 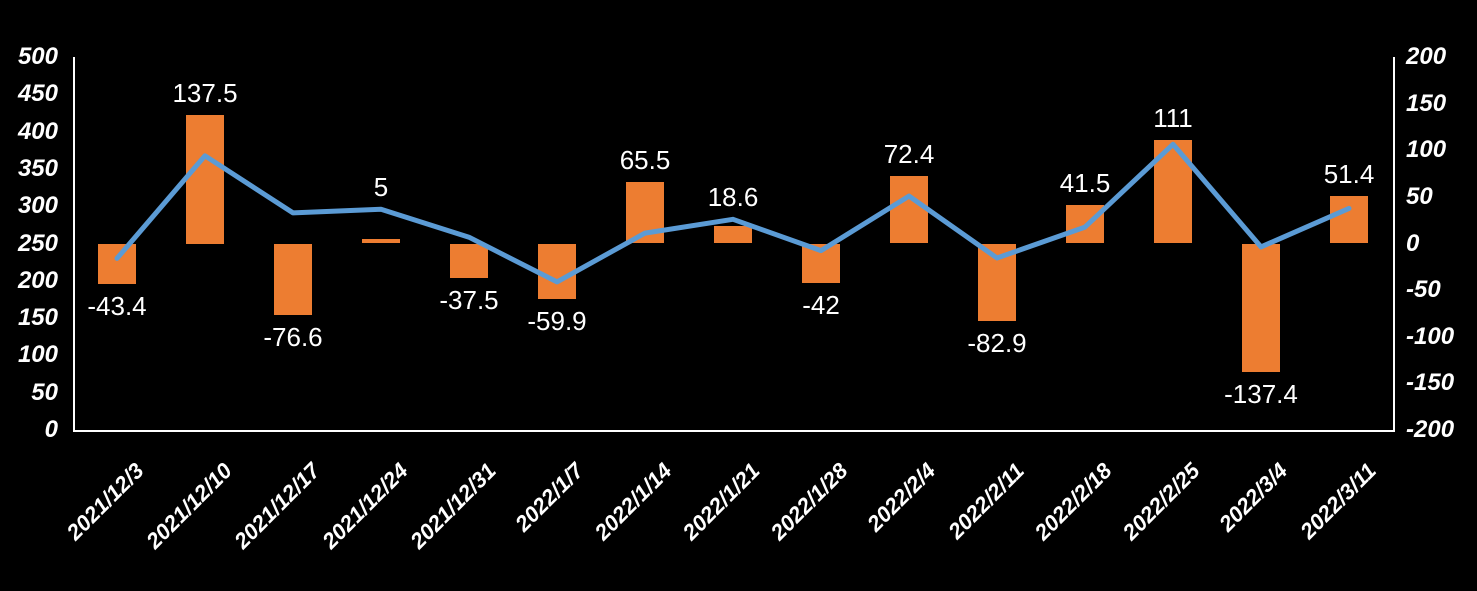 What do you see at coordinates (733, 197) in the screenshot?
I see `bar-data-label: 18.6` at bounding box center [733, 197].